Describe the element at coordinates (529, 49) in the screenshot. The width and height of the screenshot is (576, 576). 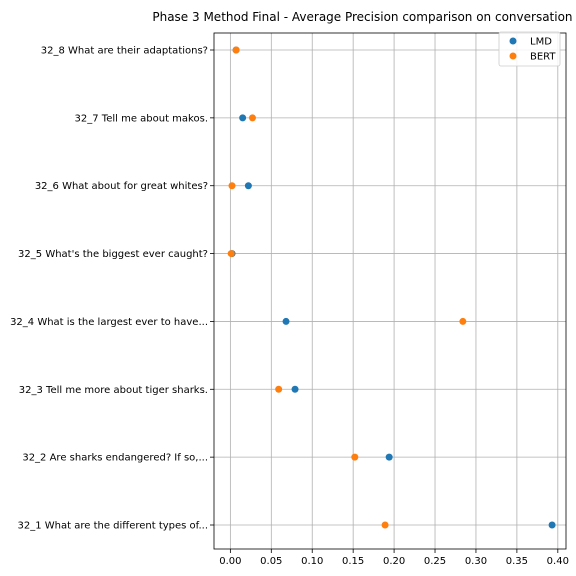
I see `legend: LMD BERT` at that location.